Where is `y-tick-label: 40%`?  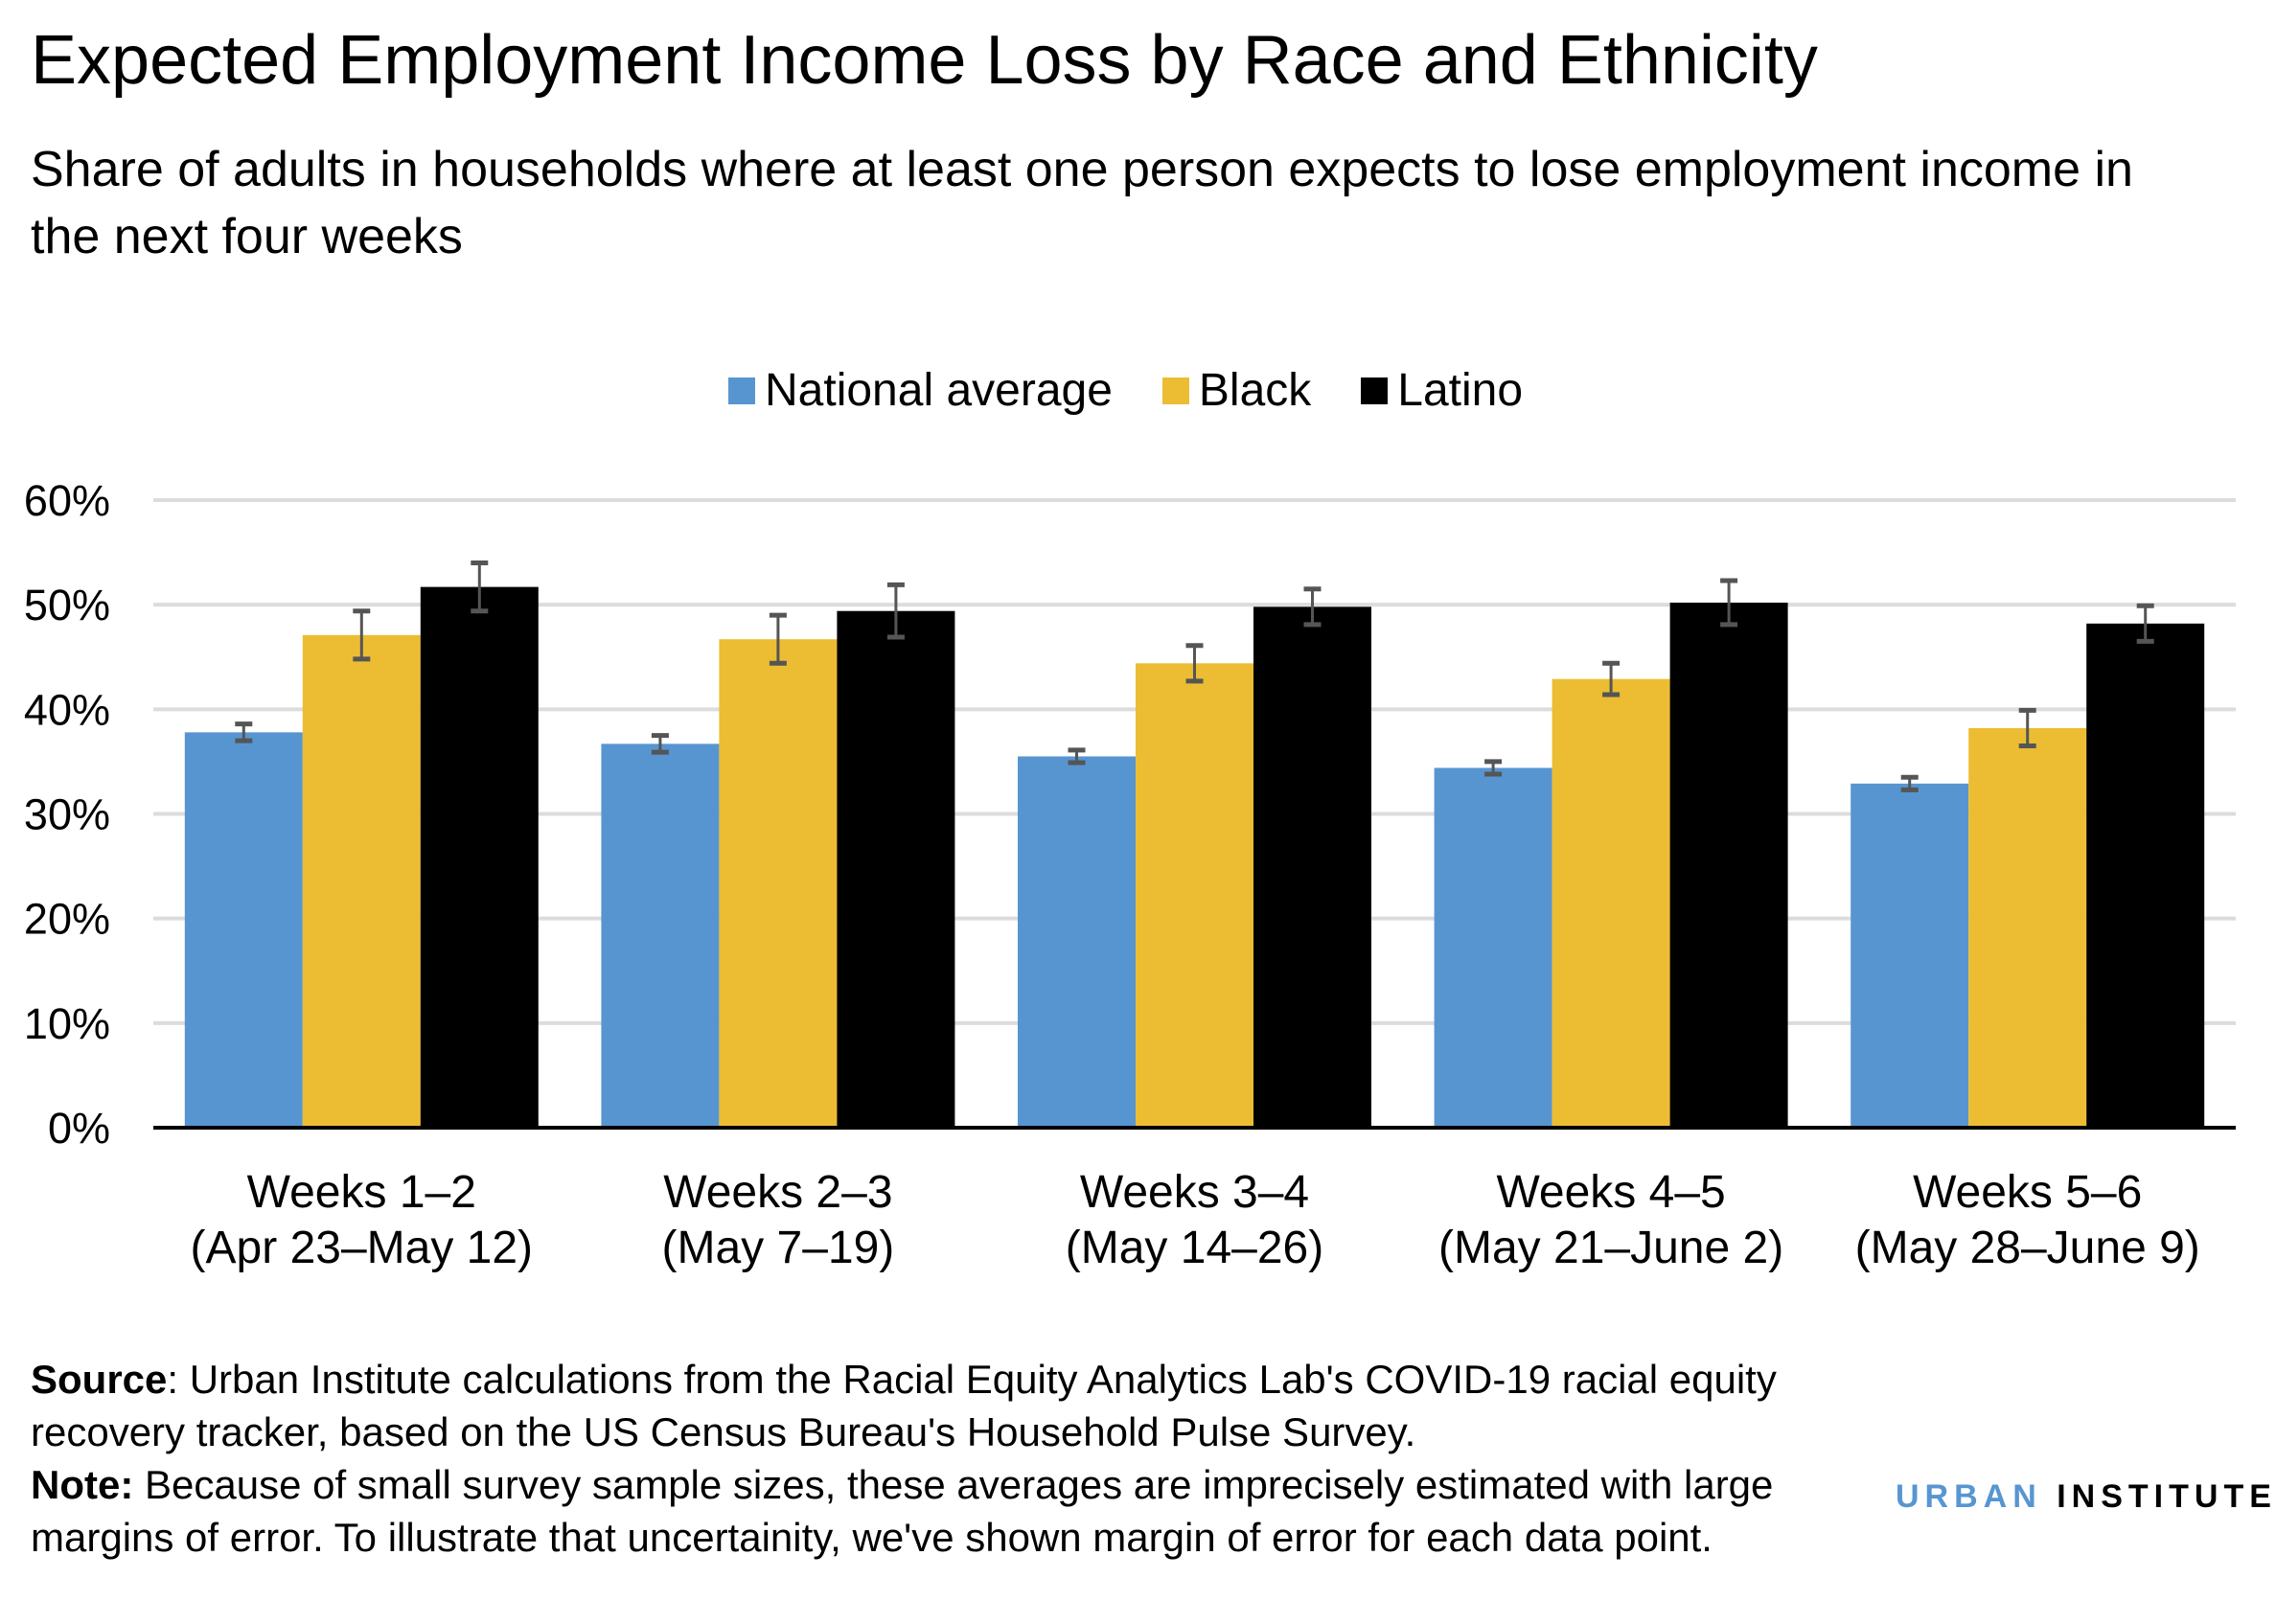
y-tick-label: 40% is located at coordinates (67, 710).